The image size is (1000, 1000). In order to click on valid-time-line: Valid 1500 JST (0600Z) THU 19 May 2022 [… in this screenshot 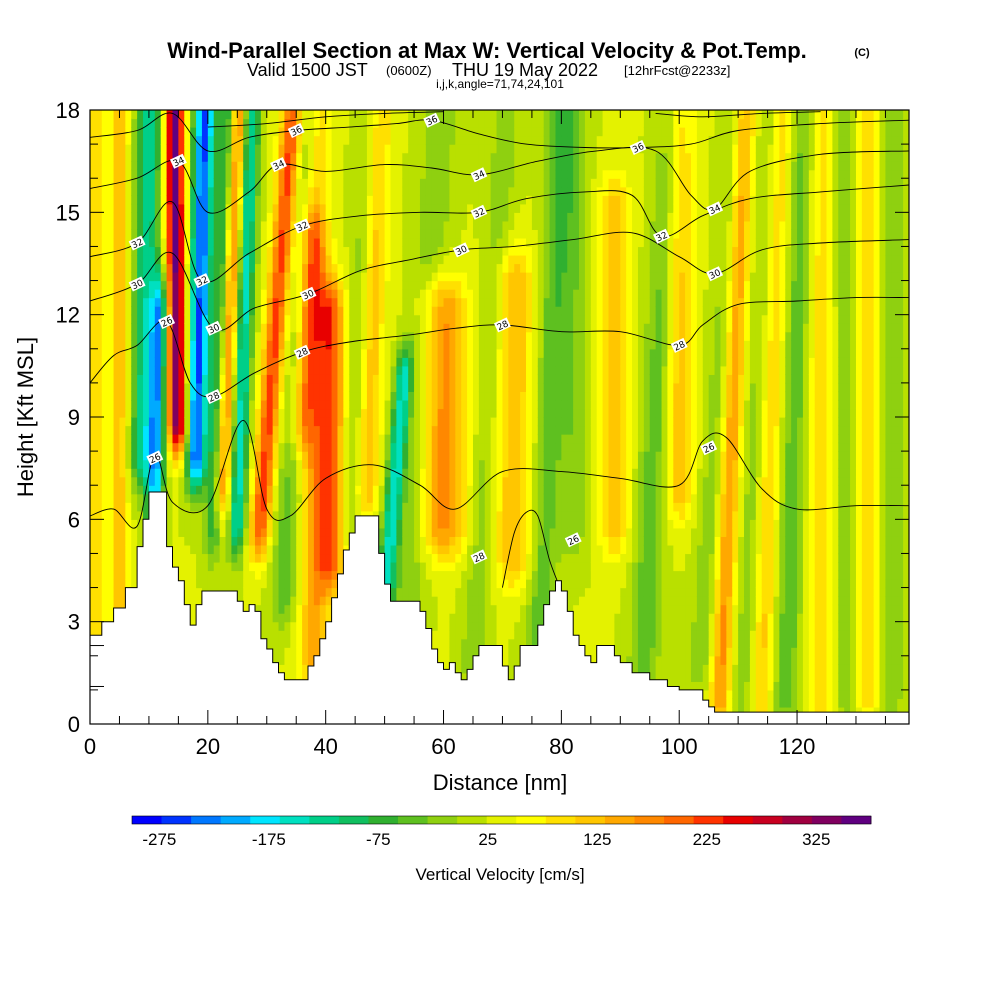, I will do `click(488, 70)`.